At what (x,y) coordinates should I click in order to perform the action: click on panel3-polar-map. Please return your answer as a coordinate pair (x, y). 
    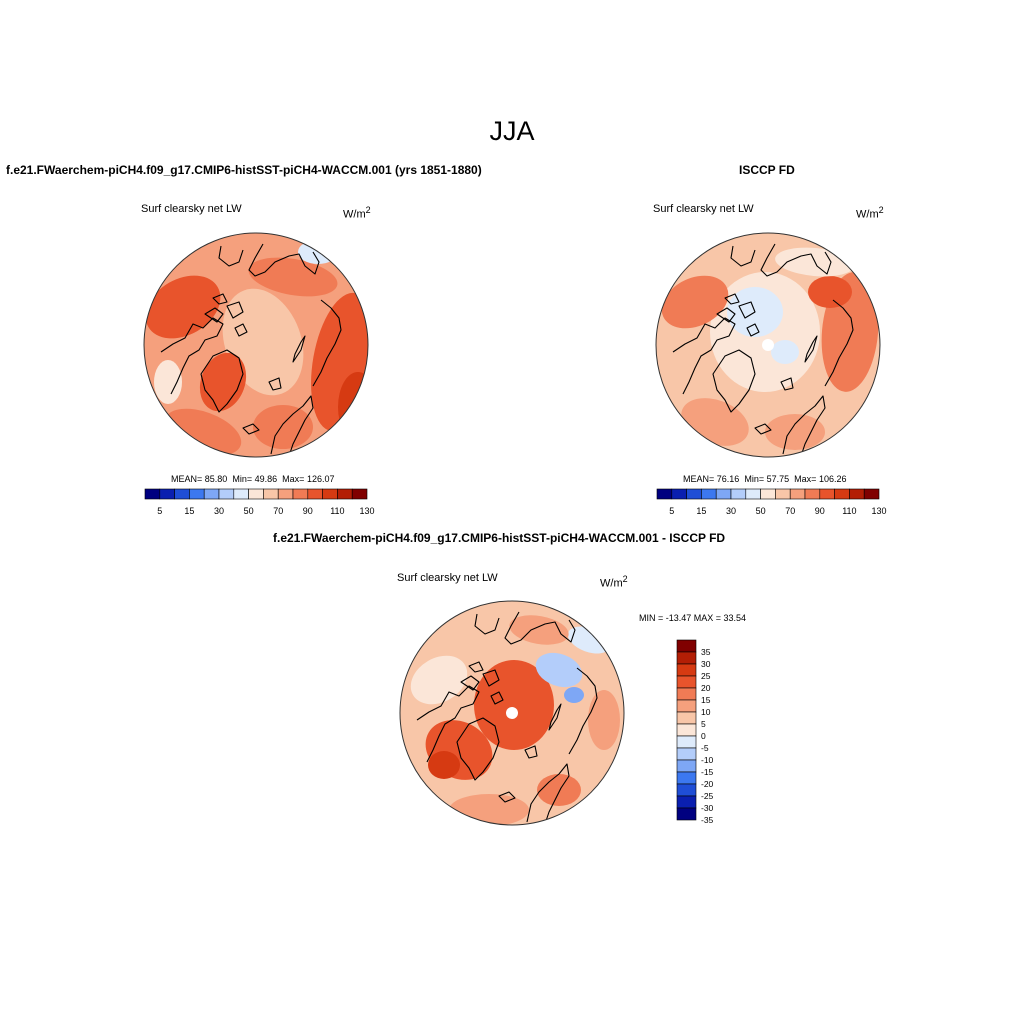
    Looking at the image, I should click on (512, 713).